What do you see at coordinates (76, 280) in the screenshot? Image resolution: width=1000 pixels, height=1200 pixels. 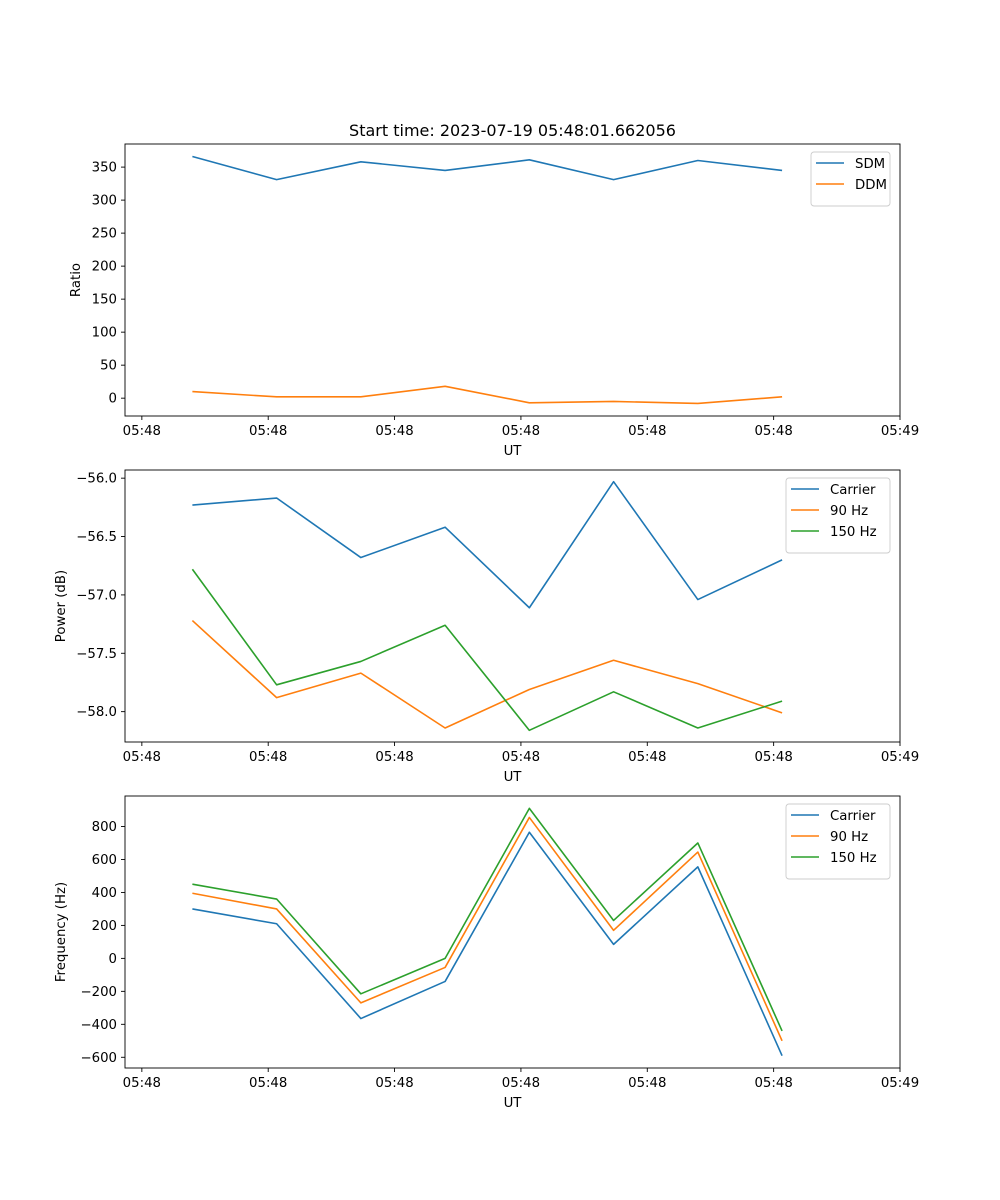 I see `y-axis-label: Ratio` at bounding box center [76, 280].